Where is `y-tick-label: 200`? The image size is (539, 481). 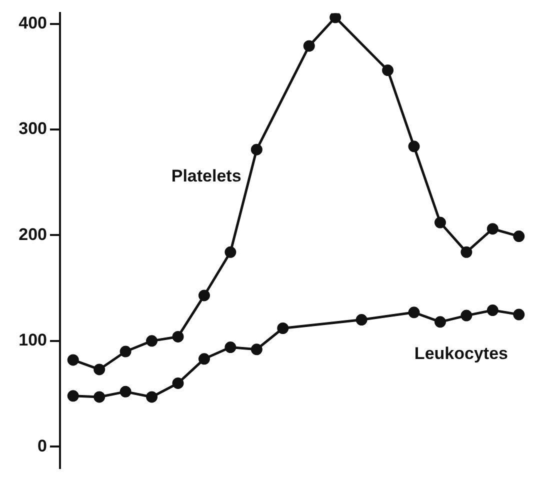
y-tick-label: 200 is located at coordinates (32, 234).